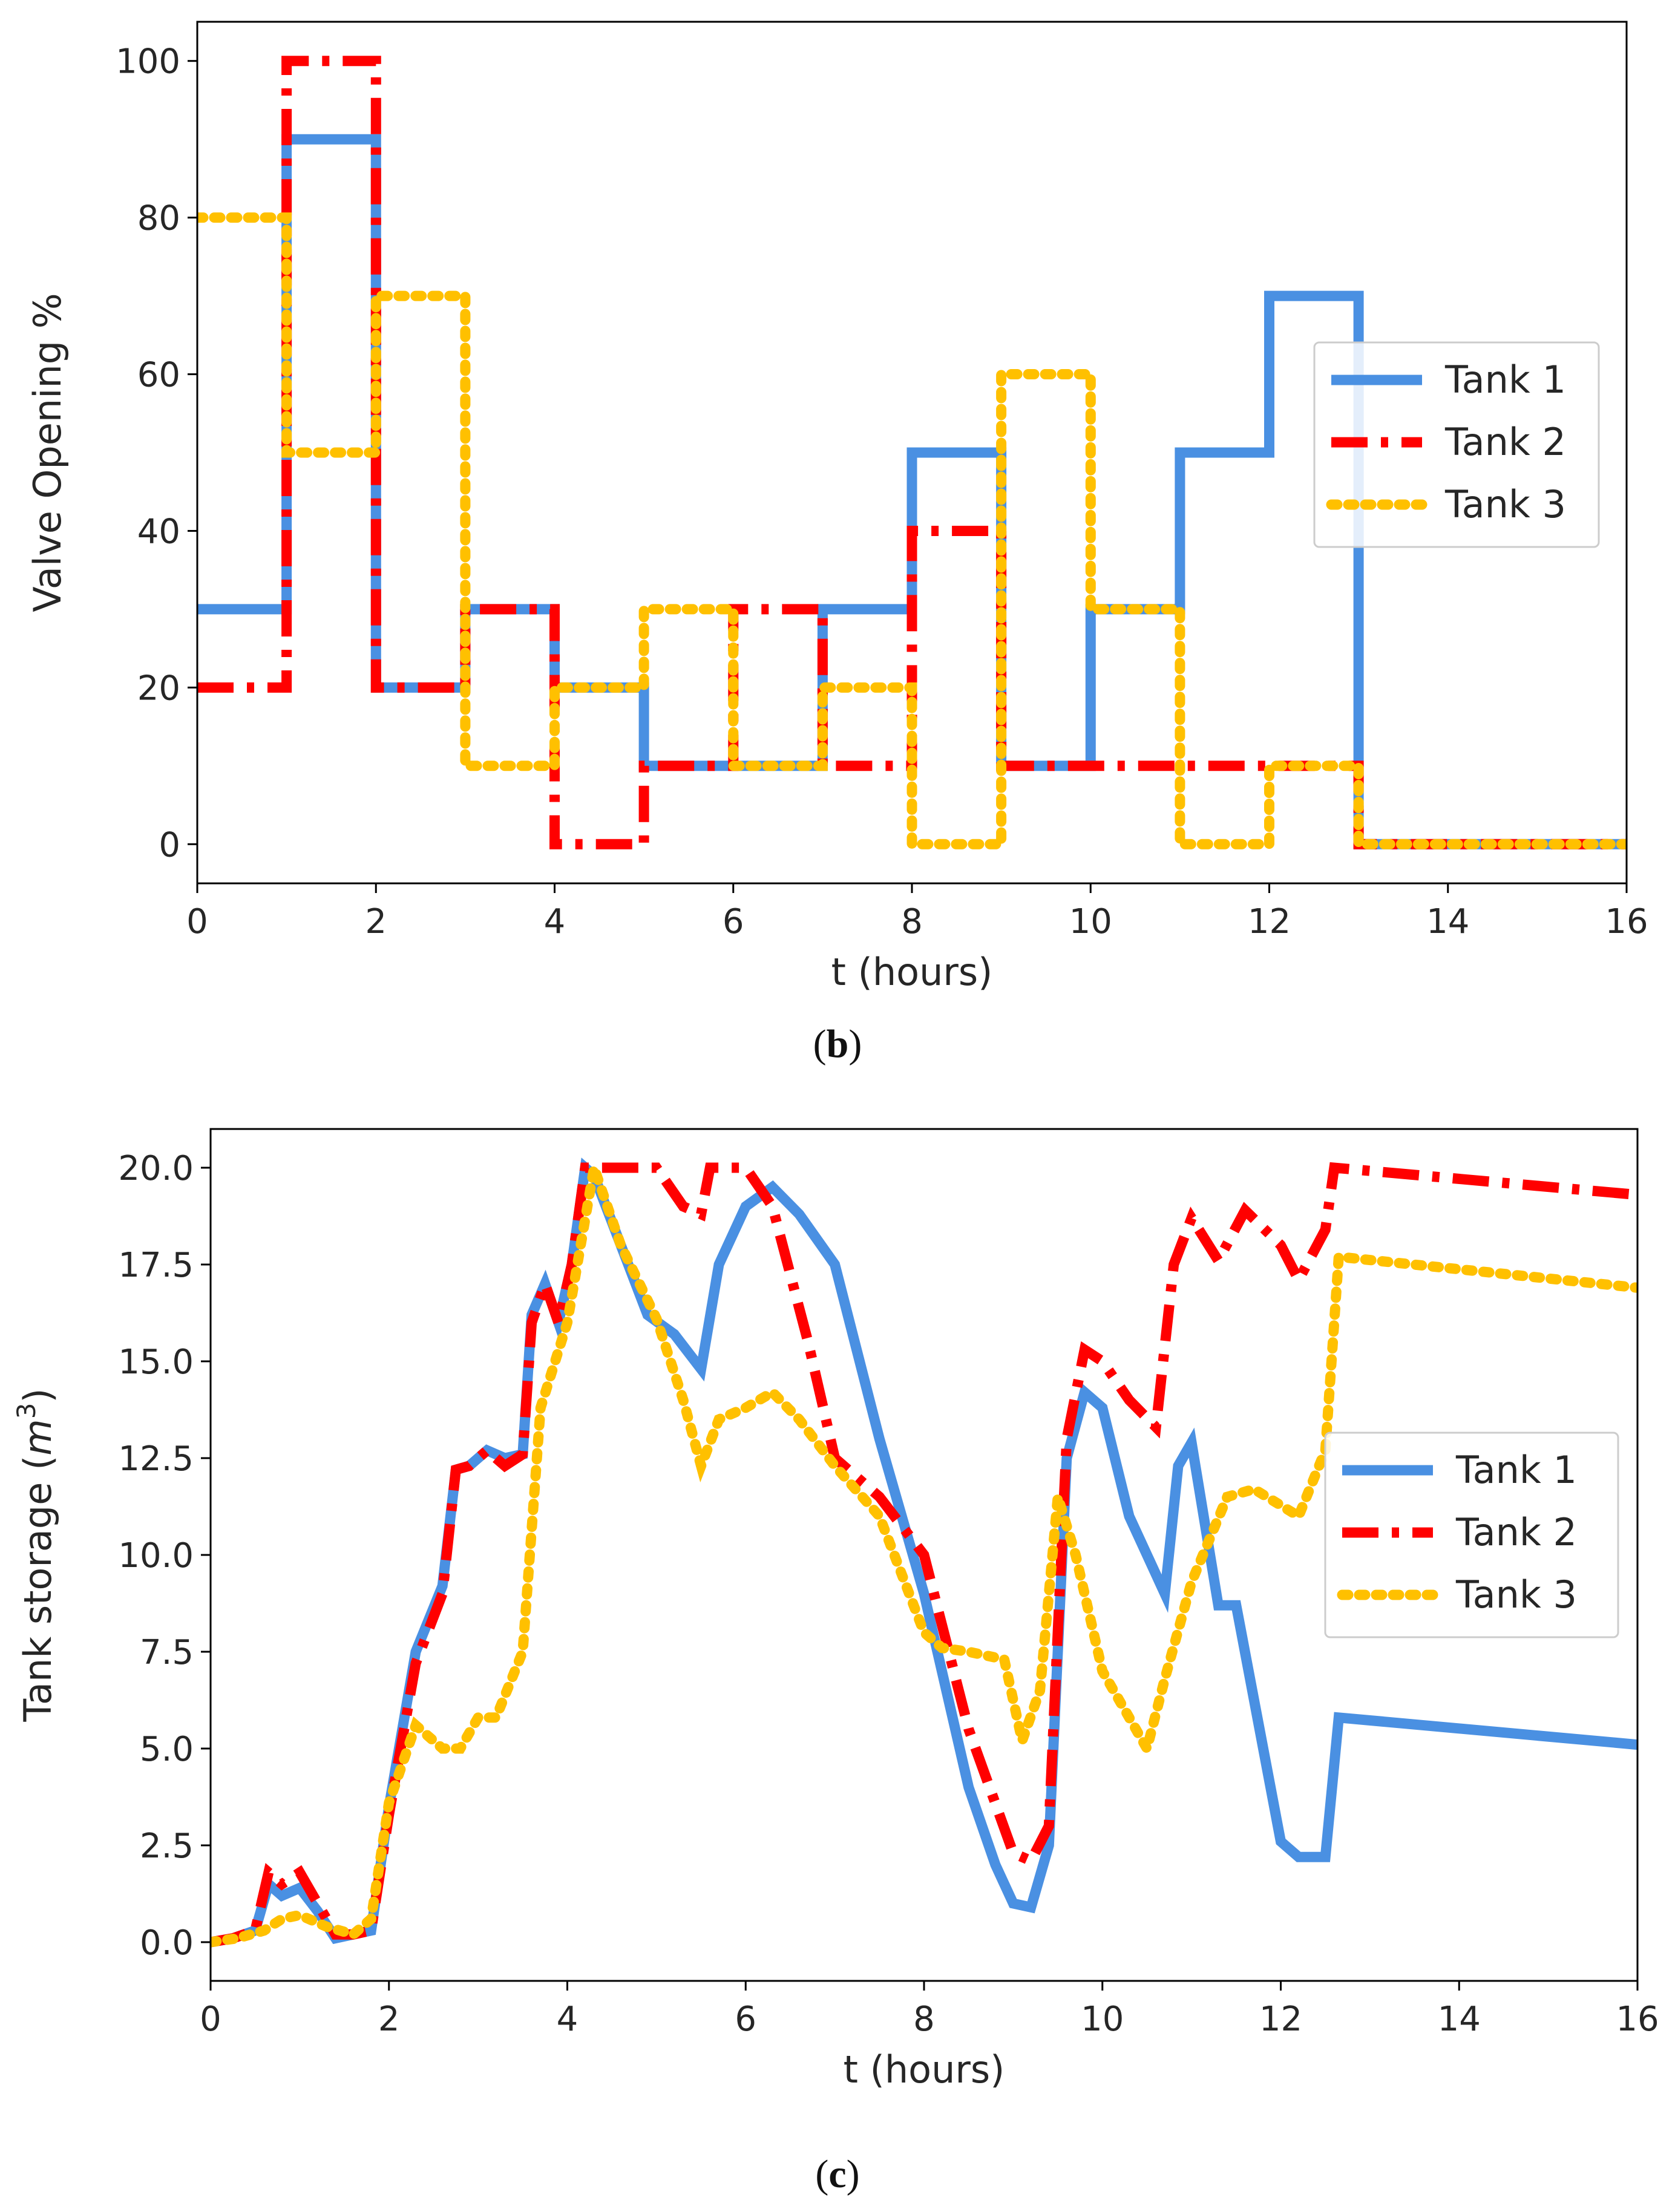 The width and height of the screenshot is (1675, 2212). Describe the element at coordinates (156, 1265) in the screenshot. I see `y-tick-label: 17.5` at that location.